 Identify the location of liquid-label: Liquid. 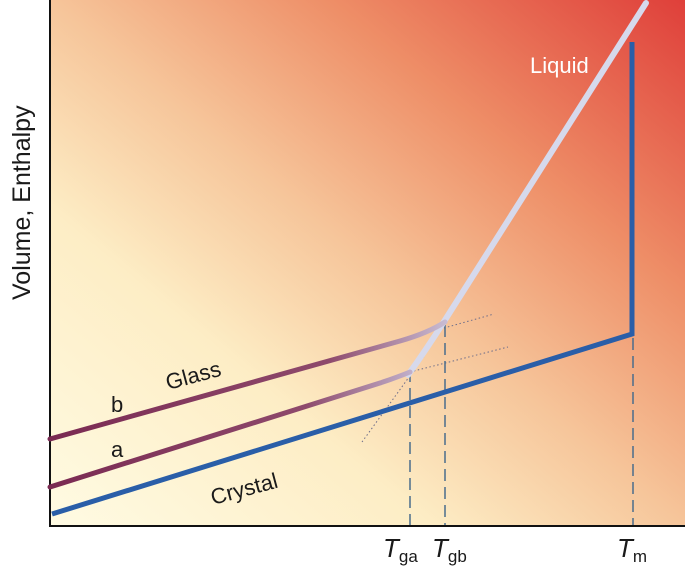
(559, 65).